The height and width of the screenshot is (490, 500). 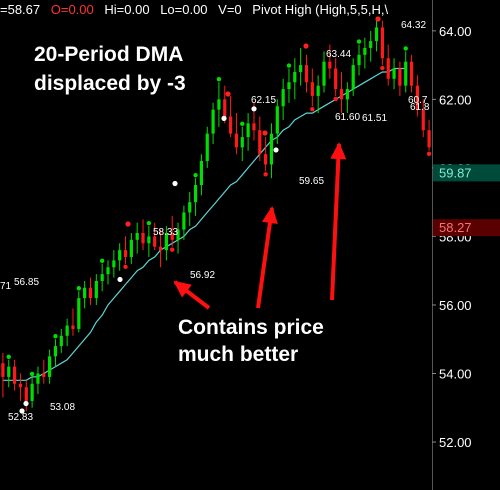 What do you see at coordinates (110, 83) in the screenshot?
I see `dma-title-line2: displaced by -3` at bounding box center [110, 83].